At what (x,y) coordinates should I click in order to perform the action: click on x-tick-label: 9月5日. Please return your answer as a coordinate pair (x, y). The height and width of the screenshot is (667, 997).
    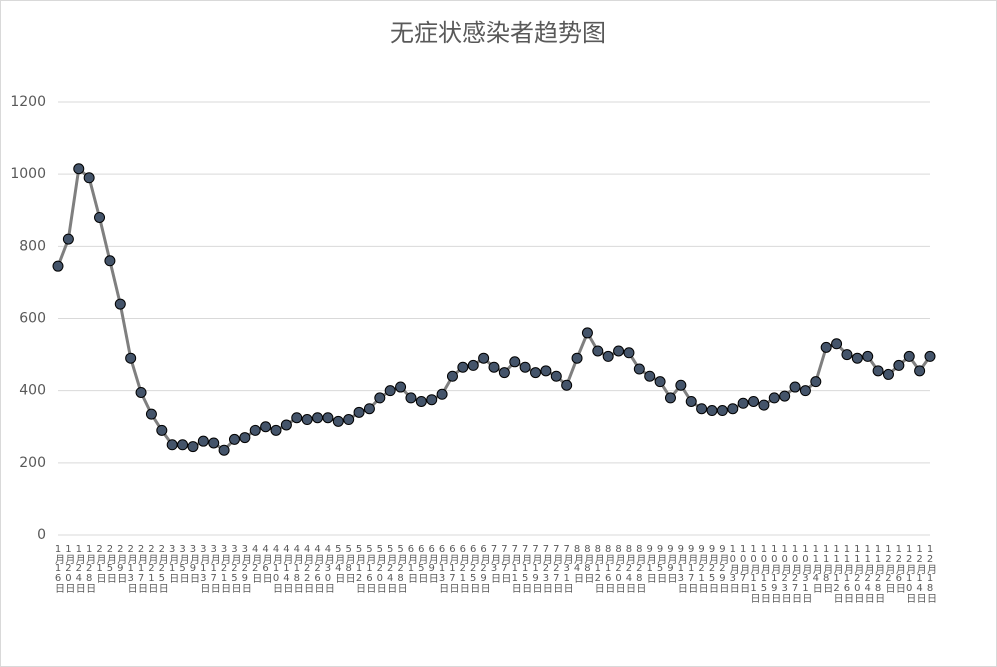
    Looking at the image, I should click on (661, 563).